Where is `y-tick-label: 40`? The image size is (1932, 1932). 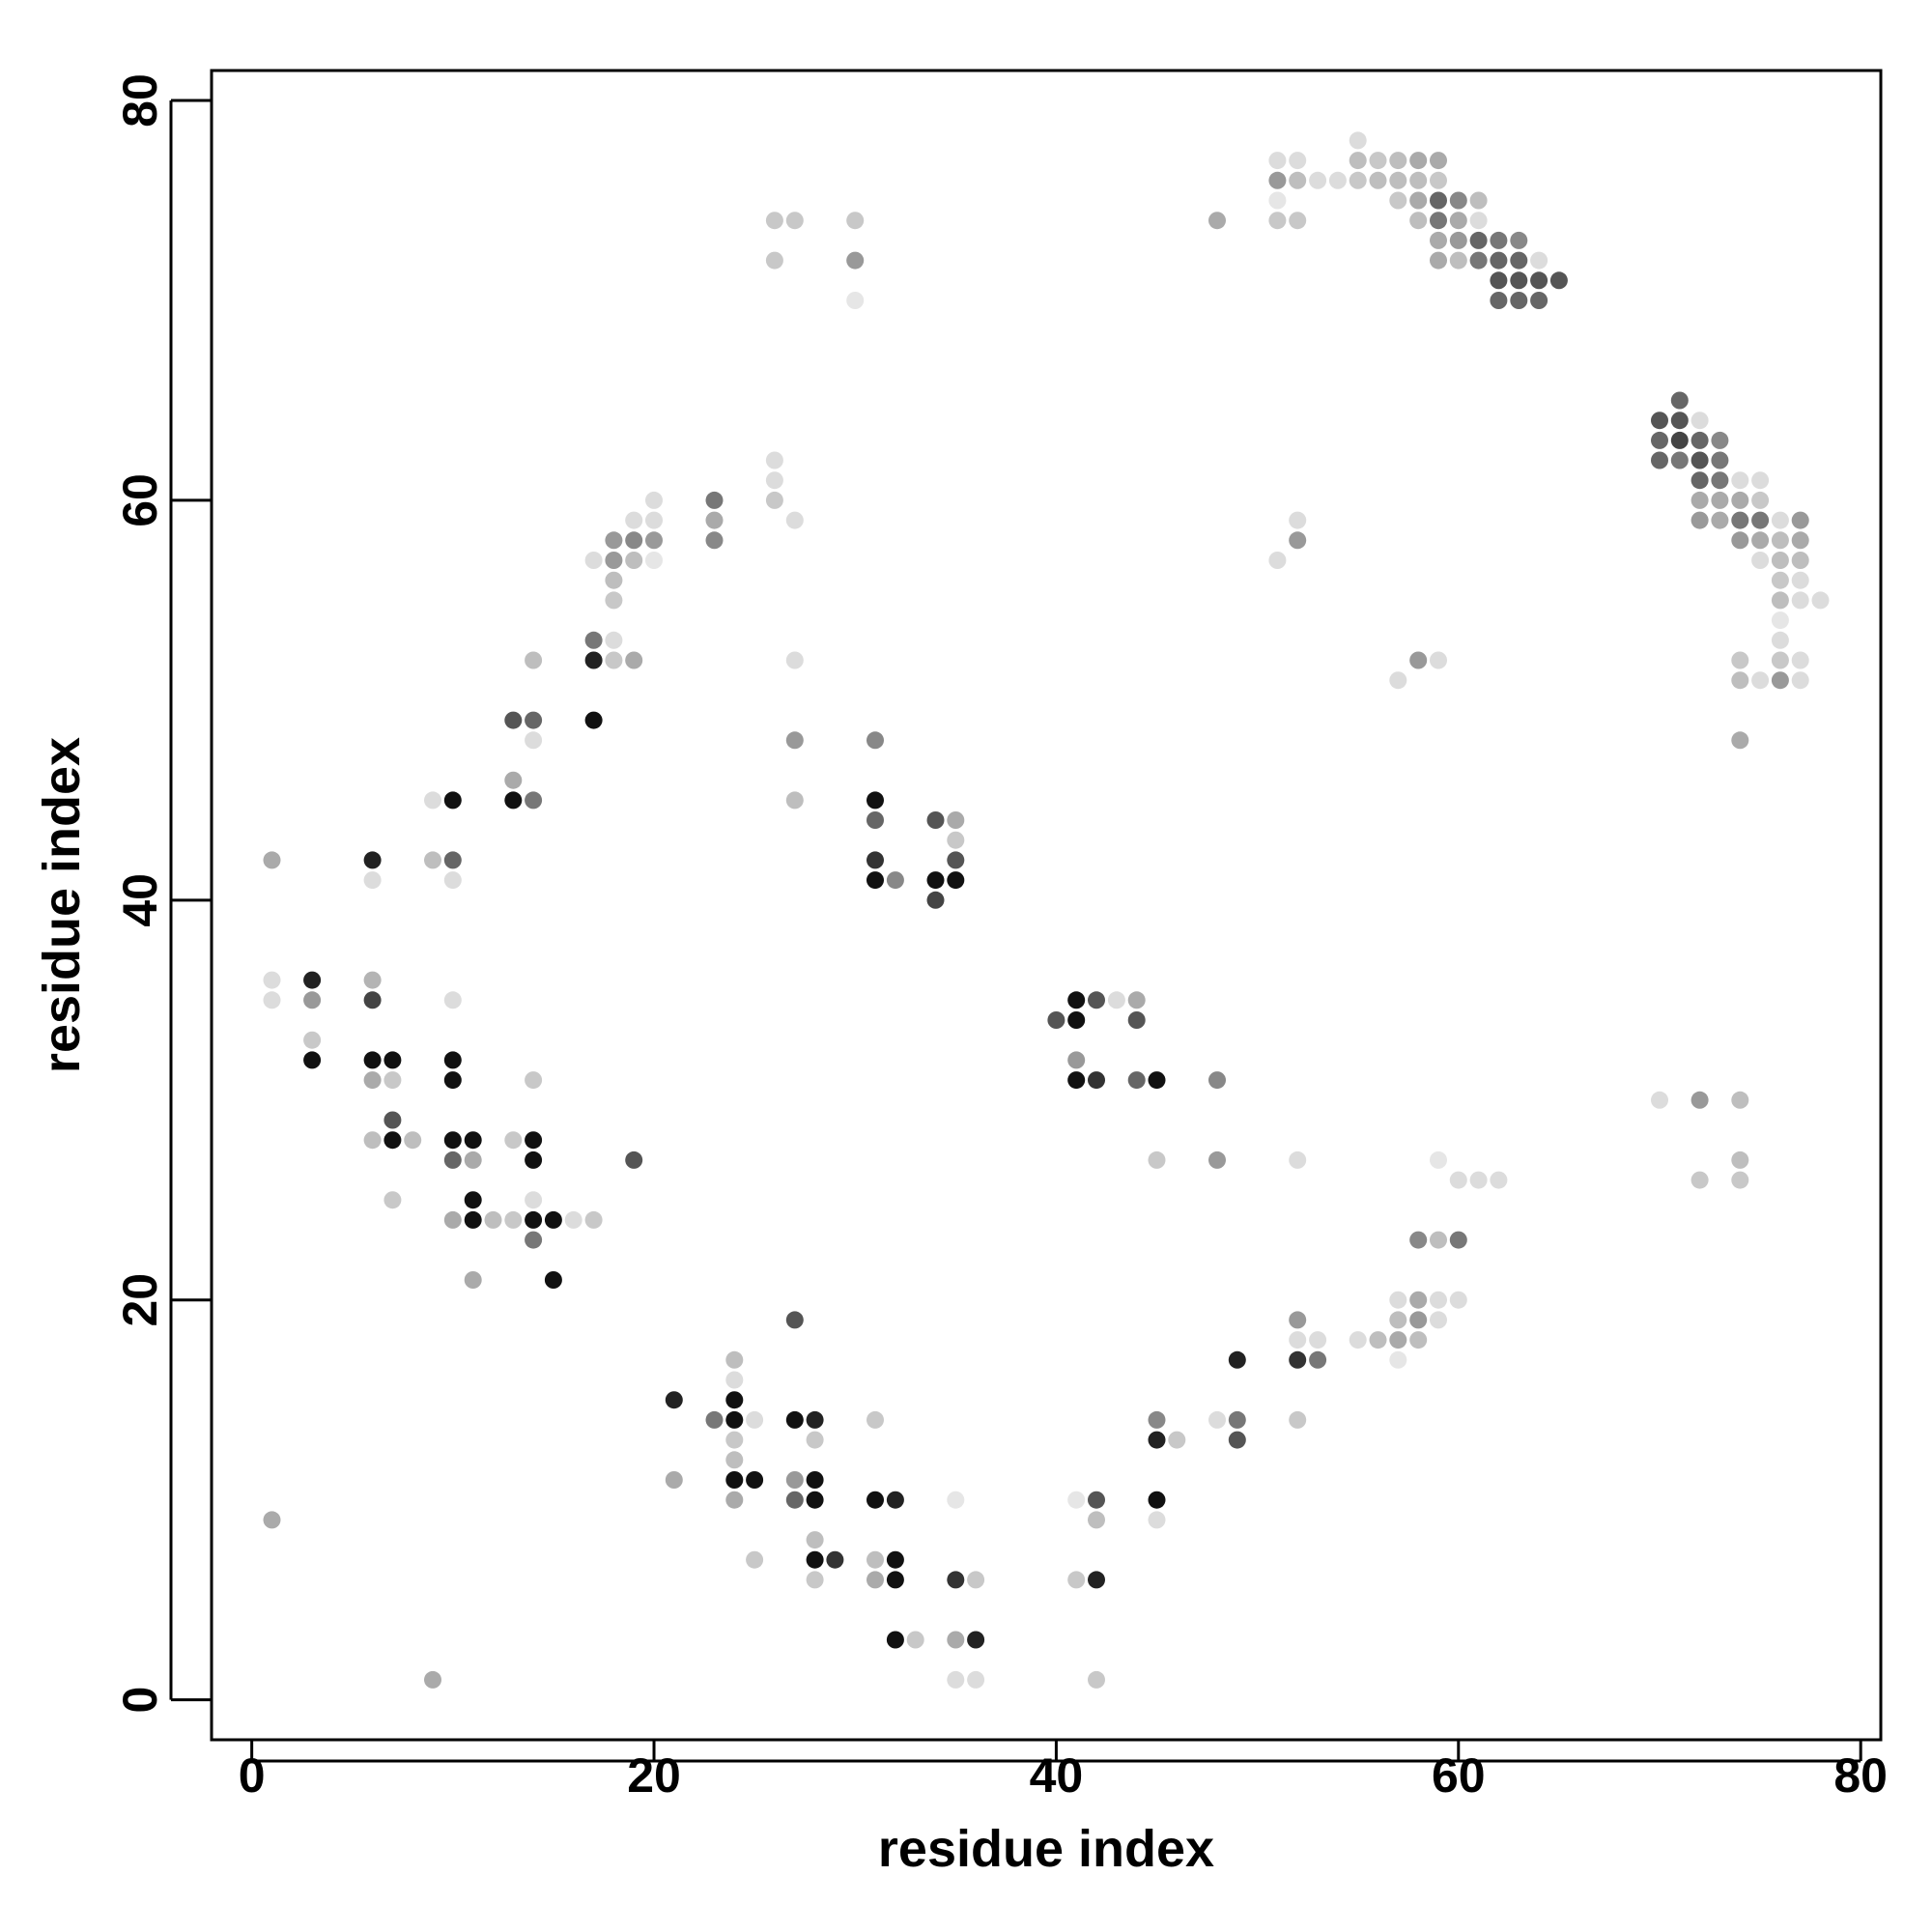 y-tick-label: 40 is located at coordinates (140, 900).